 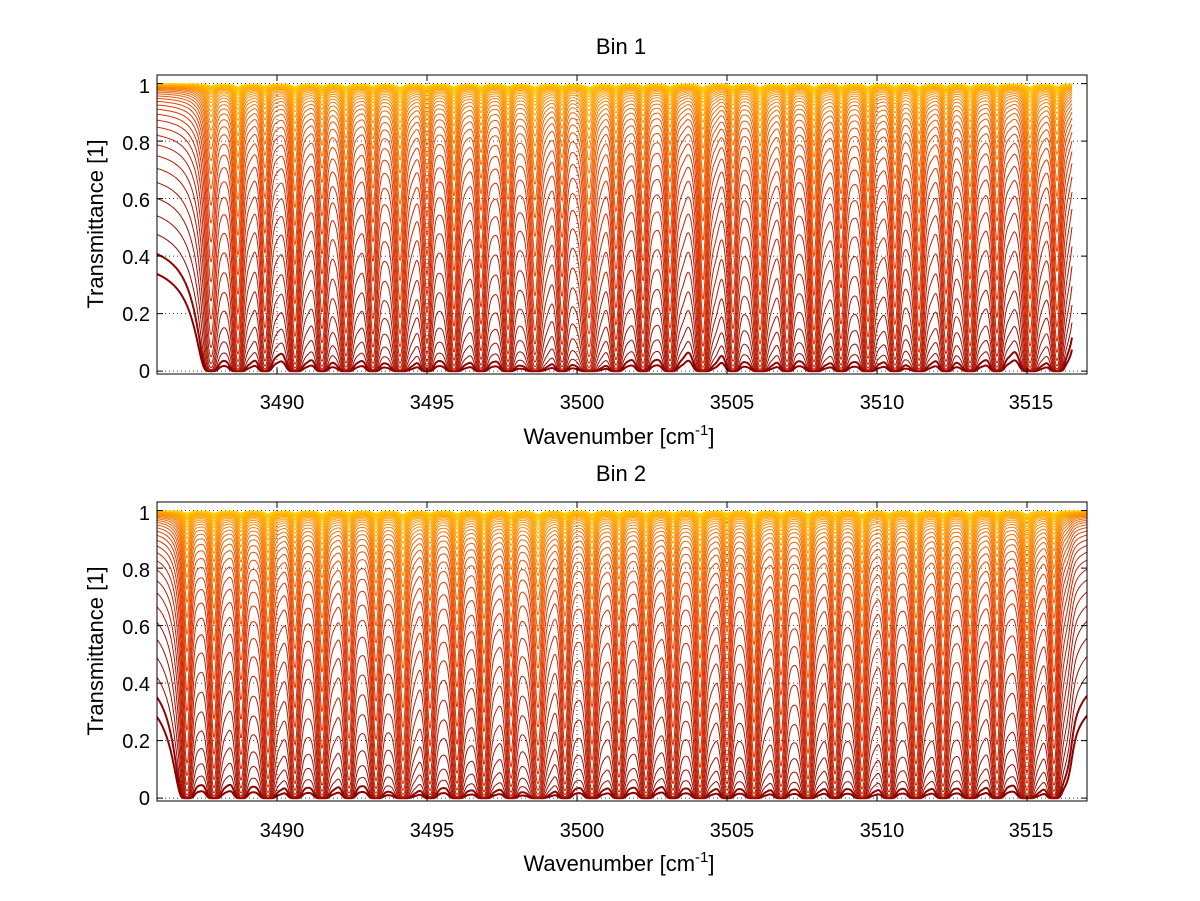 What do you see at coordinates (144, 514) in the screenshot?
I see `bin-2-y-tick-label: 1` at bounding box center [144, 514].